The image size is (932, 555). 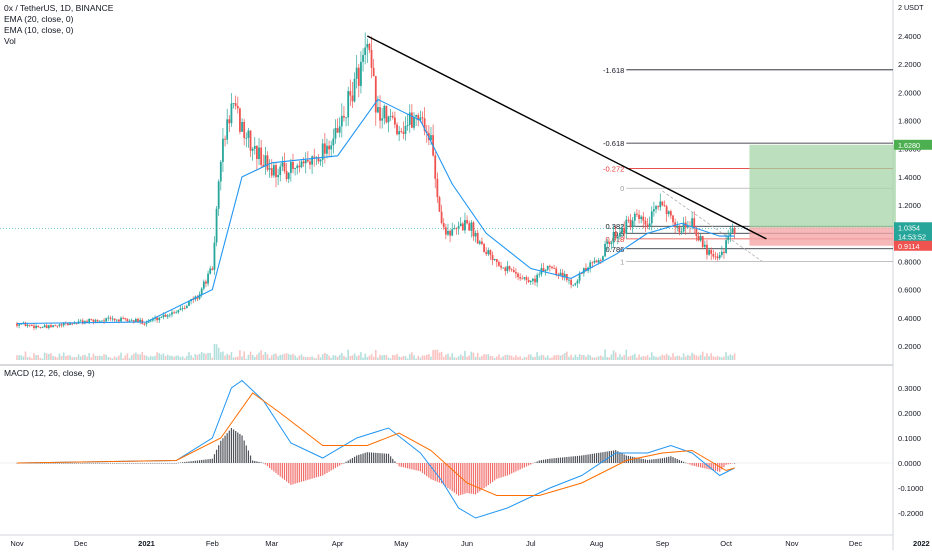 I want to click on price-label-unit: 2 USDT, so click(x=911, y=7).